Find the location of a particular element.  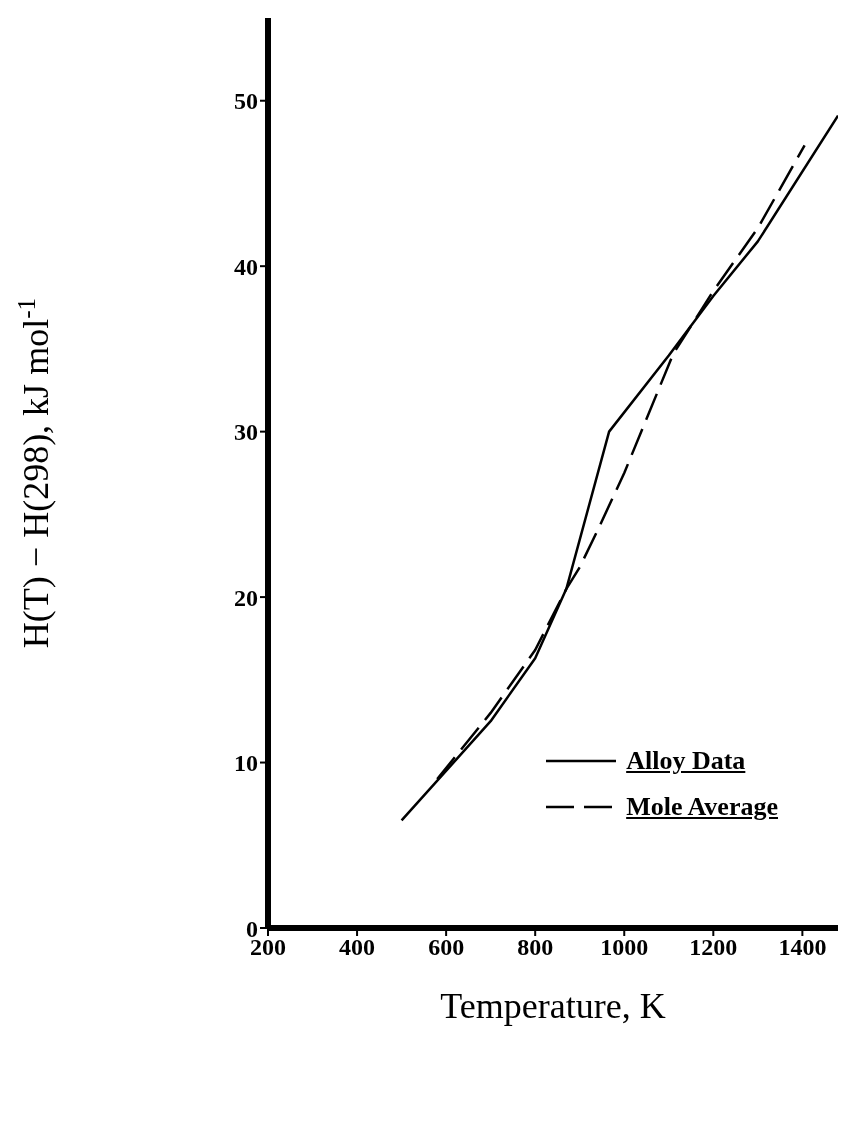

y-tick-label: 30 is located at coordinates (246, 432).